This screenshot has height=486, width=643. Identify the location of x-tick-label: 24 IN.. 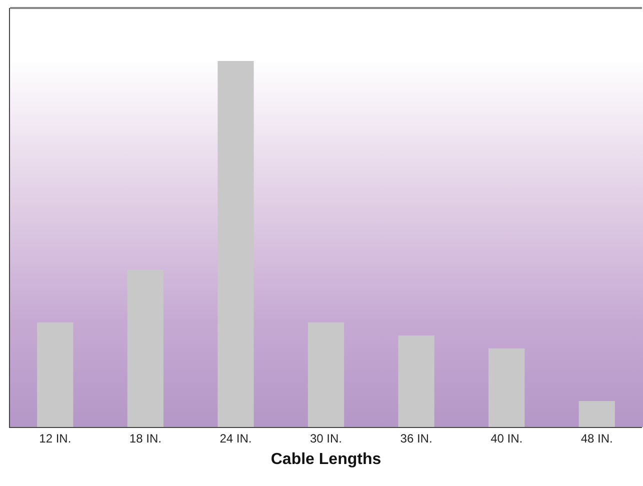
(236, 438).